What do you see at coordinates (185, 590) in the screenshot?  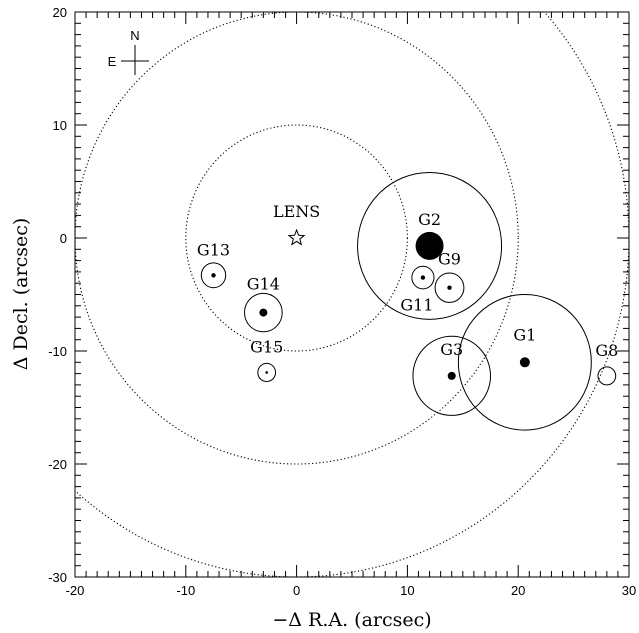 I see `x-tick-label: -10` at bounding box center [185, 590].